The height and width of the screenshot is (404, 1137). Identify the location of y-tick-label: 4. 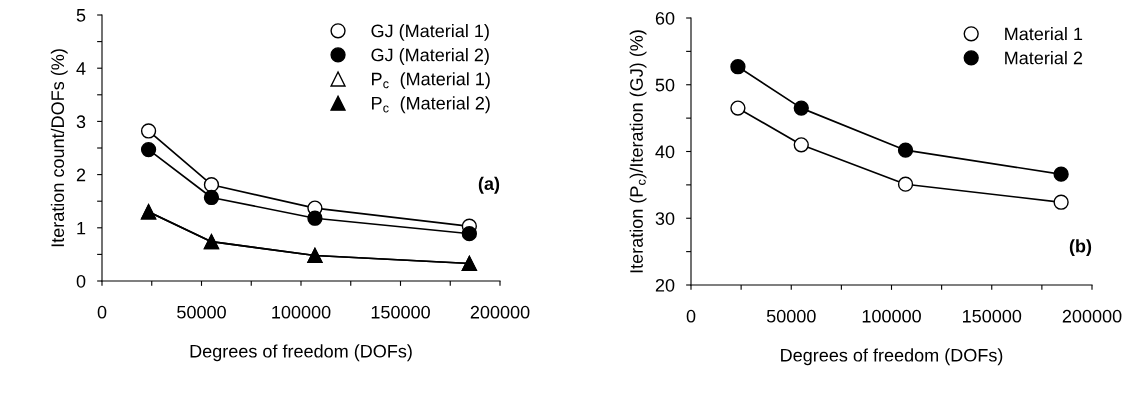
(81, 68).